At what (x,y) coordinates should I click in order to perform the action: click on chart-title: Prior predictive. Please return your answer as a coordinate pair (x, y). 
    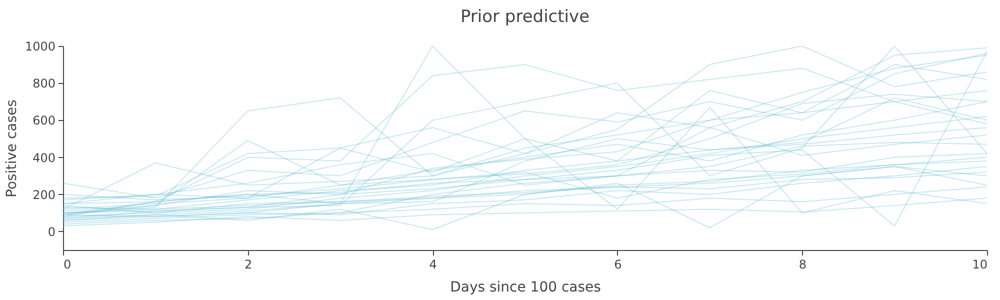
    Looking at the image, I should click on (525, 17).